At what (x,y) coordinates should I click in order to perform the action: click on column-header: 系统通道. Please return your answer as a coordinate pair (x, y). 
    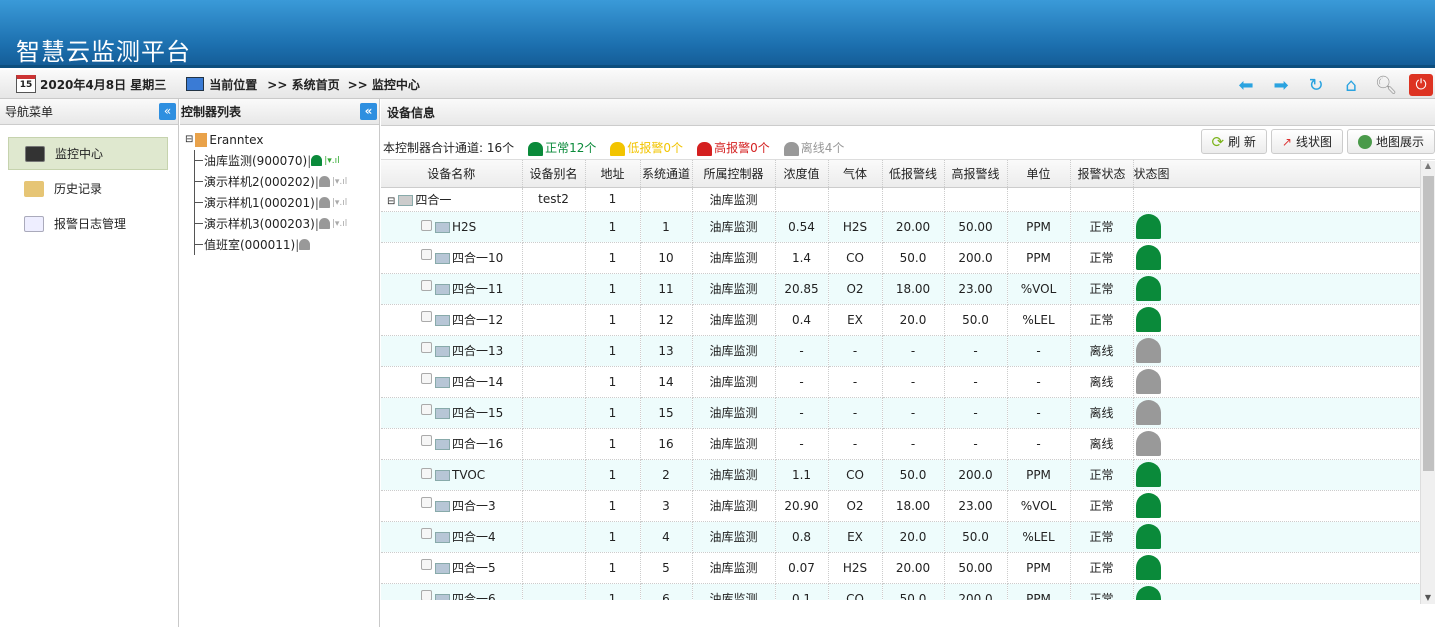
    Looking at the image, I should click on (666, 174).